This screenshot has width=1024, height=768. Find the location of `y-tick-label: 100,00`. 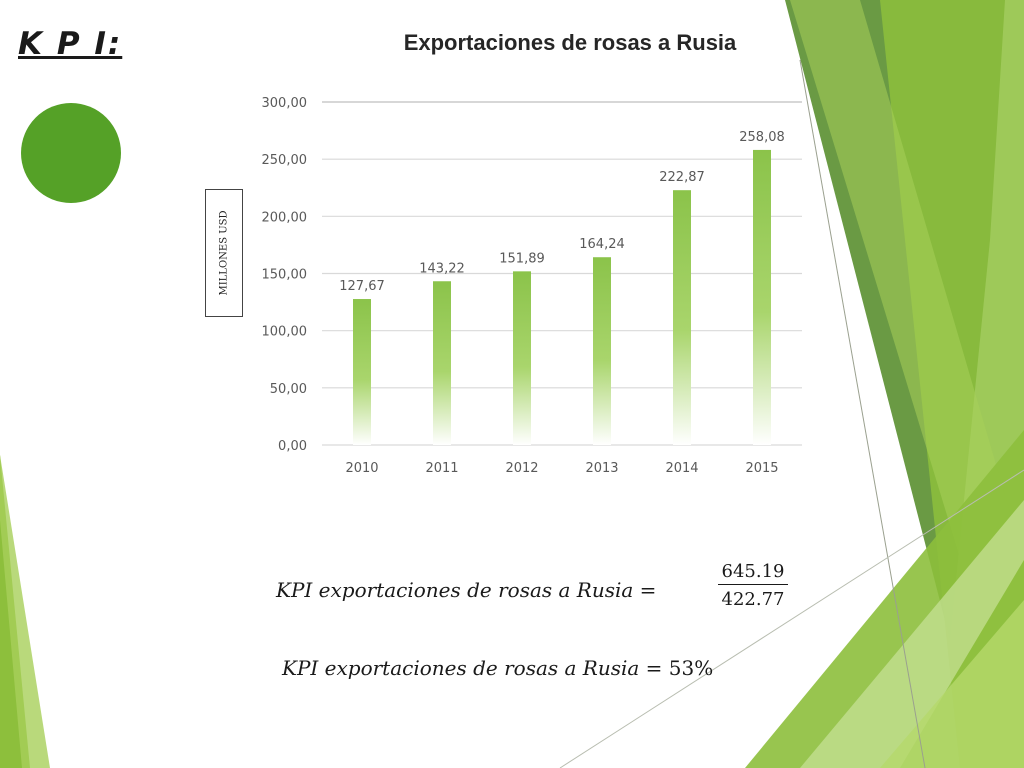

y-tick-label: 100,00 is located at coordinates (285, 332).